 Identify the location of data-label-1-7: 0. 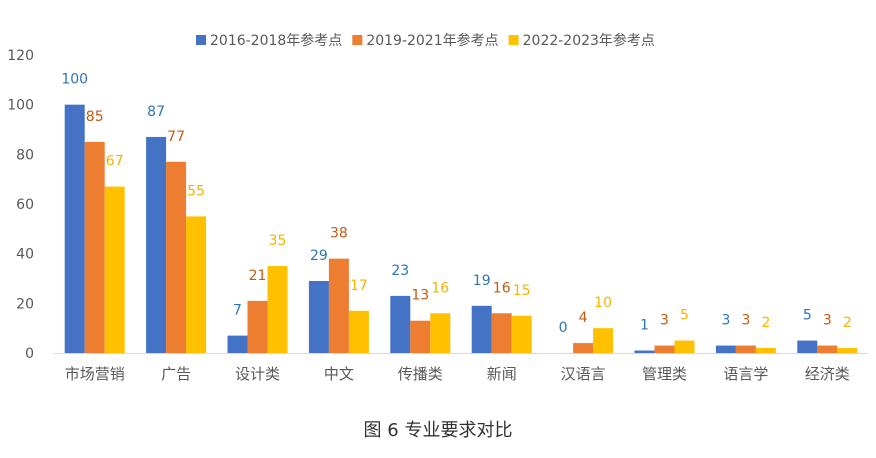
(563, 328).